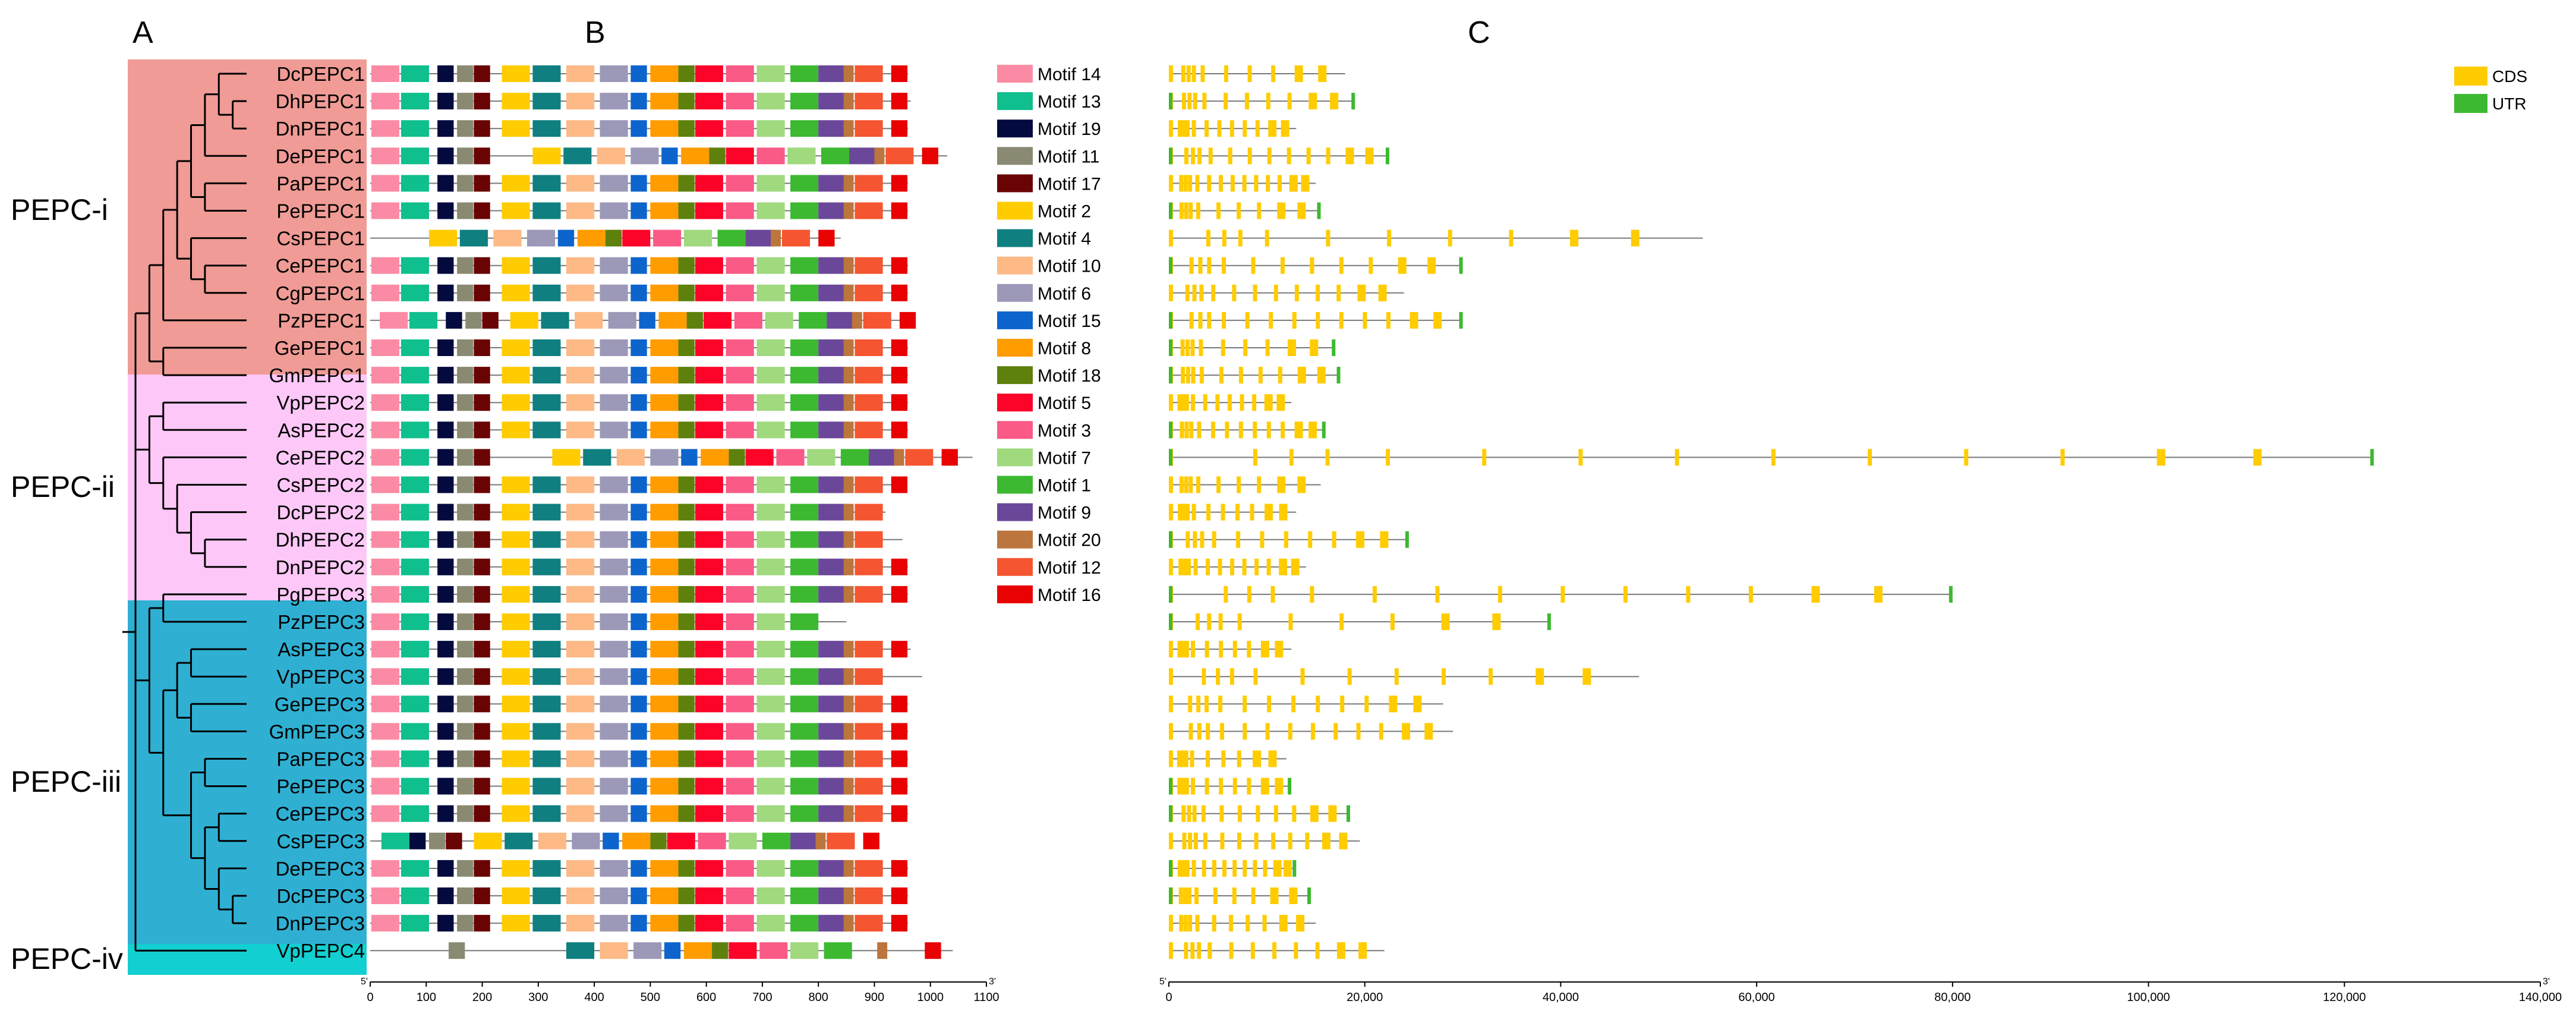 This screenshot has height=1023, width=2576. Describe the element at coordinates (993, 982) in the screenshot. I see `motif-axis-3prime: 3'` at that location.